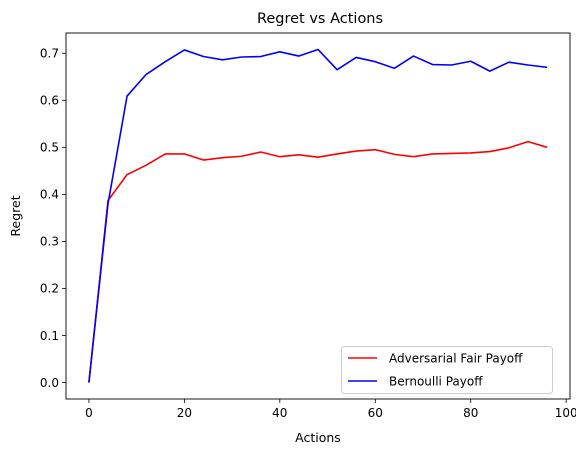  What do you see at coordinates (436, 382) in the screenshot?
I see `legend-label-bernoulli: Bernoulli Payoff` at bounding box center [436, 382].